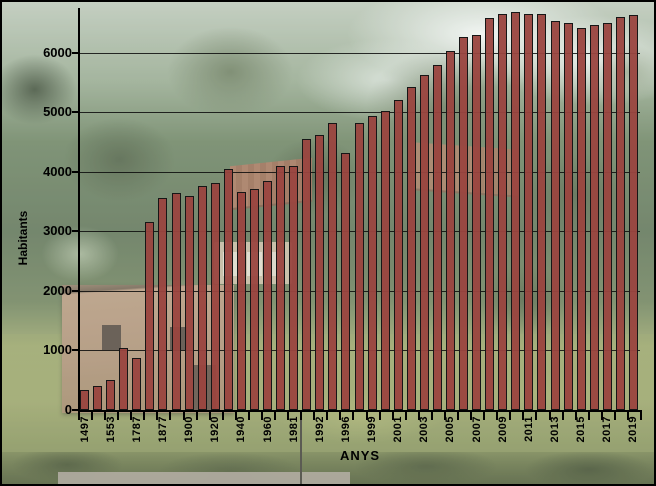 This screenshot has width=656, height=486. What do you see at coordinates (359, 266) in the screenshot?
I see `bar-1998` at bounding box center [359, 266].